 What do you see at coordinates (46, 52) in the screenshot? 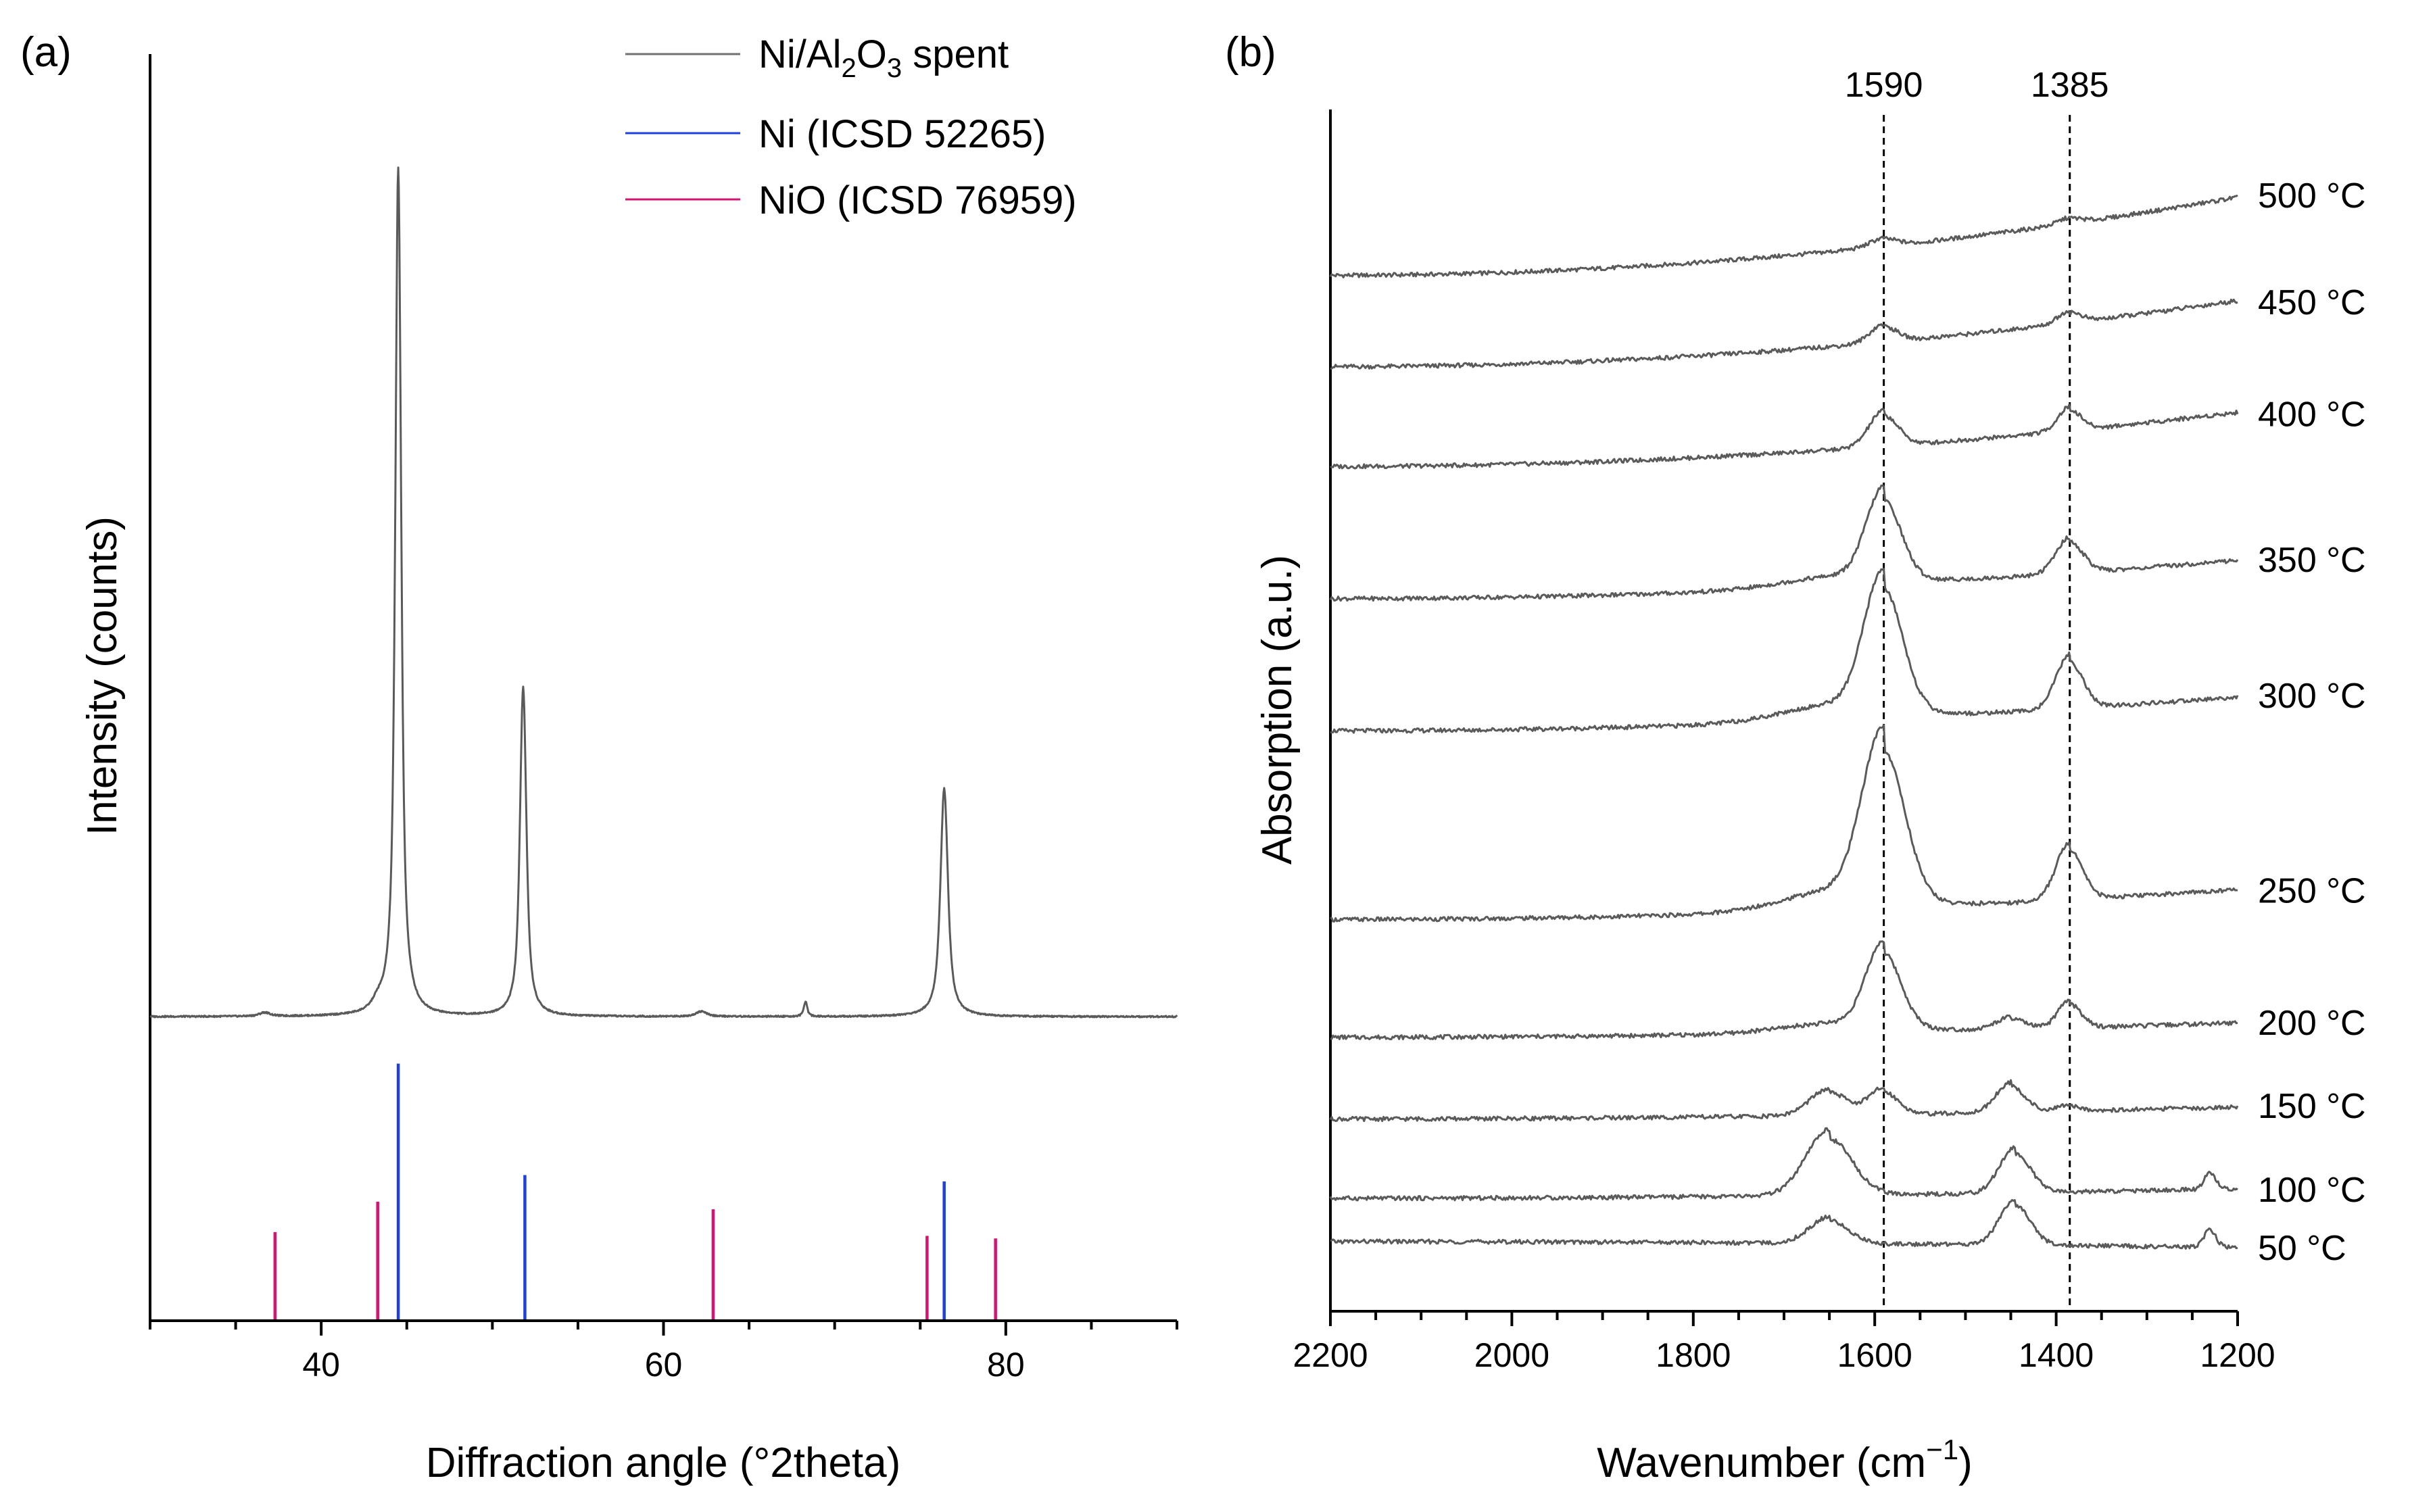
I see `panel-a-label: (a)` at bounding box center [46, 52].